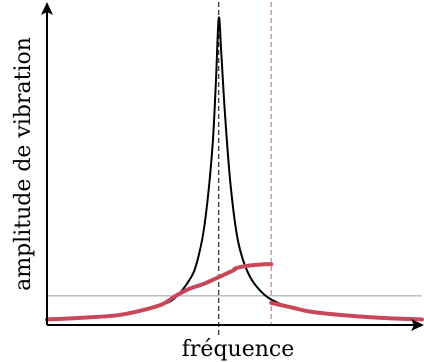 This screenshot has height=362, width=424. I want to click on y-axis-arrow, so click(47, 8).